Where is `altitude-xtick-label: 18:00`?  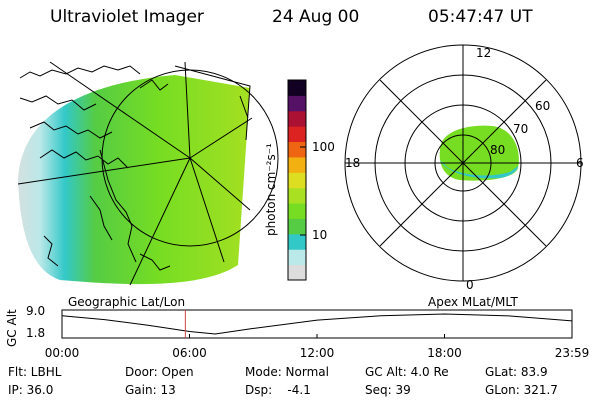 altitude-xtick-label: 18:00 is located at coordinates (444, 353).